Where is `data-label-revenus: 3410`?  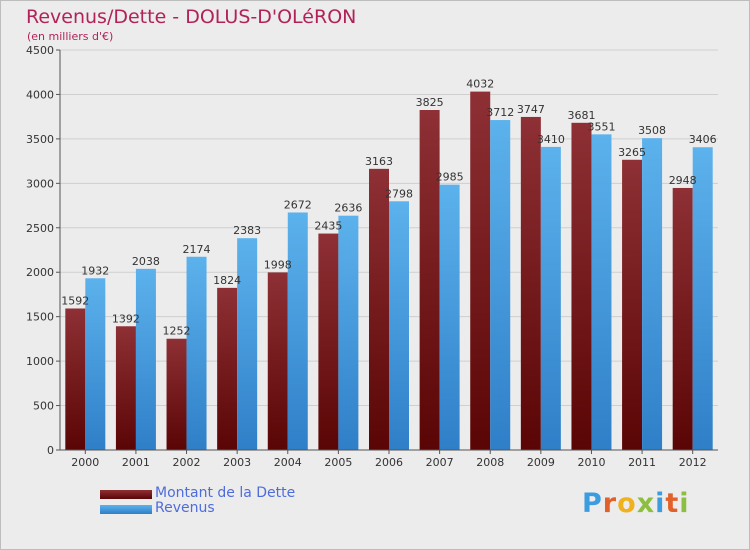
data-label-revenus: 3410 is located at coordinates (551, 139).